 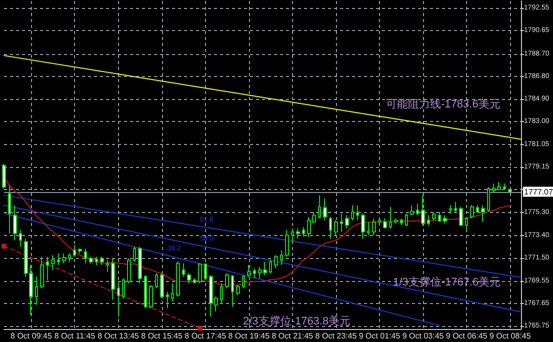 What do you see at coordinates (205, 336) in the screenshot?
I see `x-tick-label: 8 Oct 17:45` at bounding box center [205, 336].